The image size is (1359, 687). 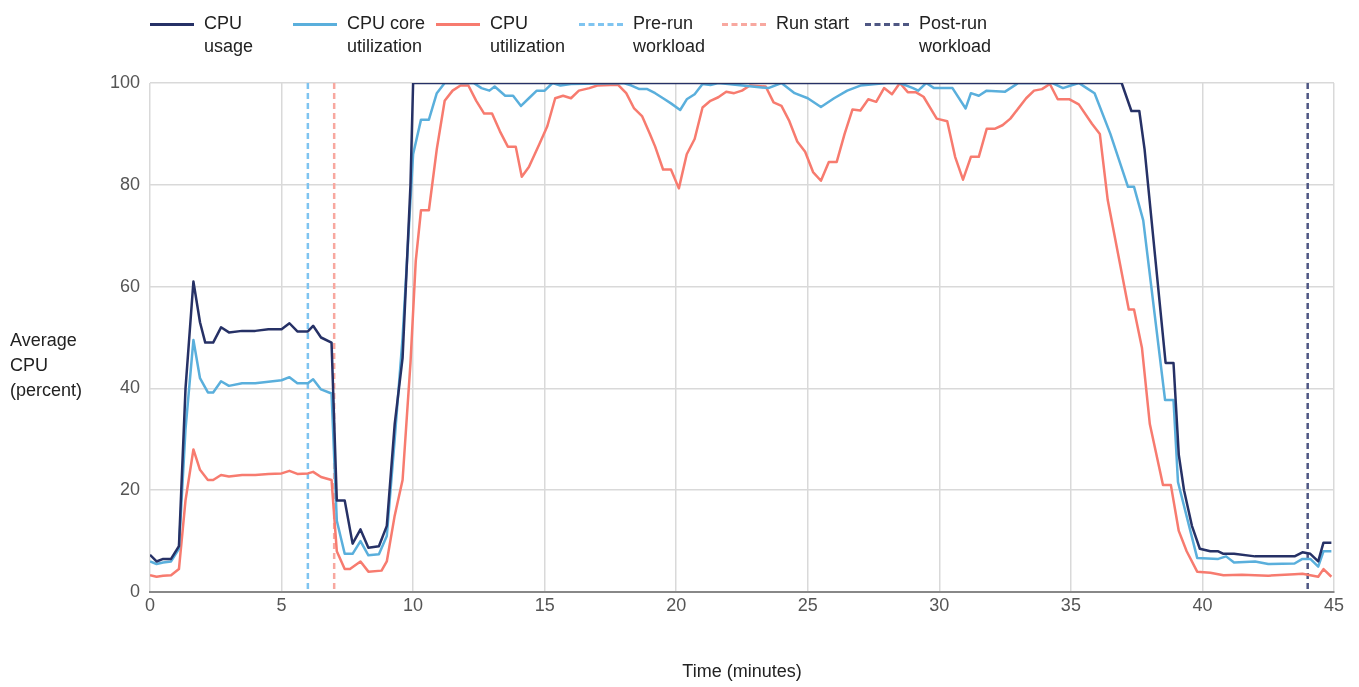 What do you see at coordinates (1334, 604) in the screenshot?
I see `x-tick-label: 45` at bounding box center [1334, 604].